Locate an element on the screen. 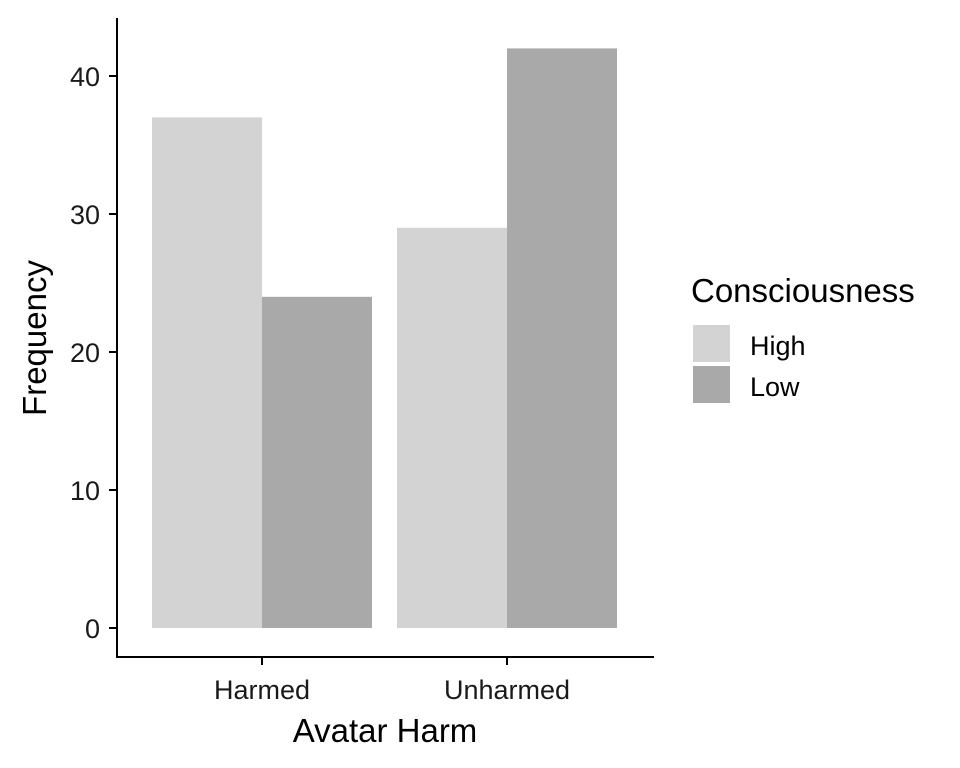  bar-harmed-low is located at coordinates (317, 462).